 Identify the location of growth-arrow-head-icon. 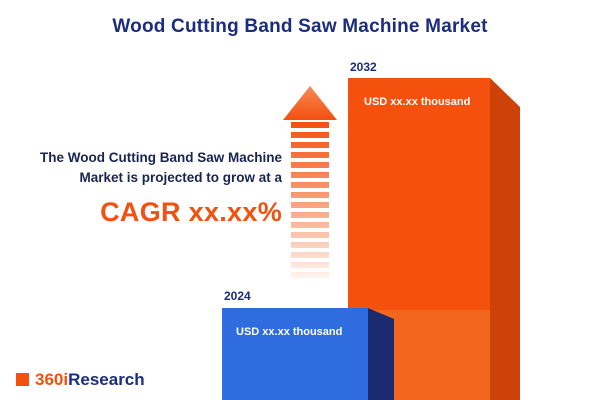
(310, 103).